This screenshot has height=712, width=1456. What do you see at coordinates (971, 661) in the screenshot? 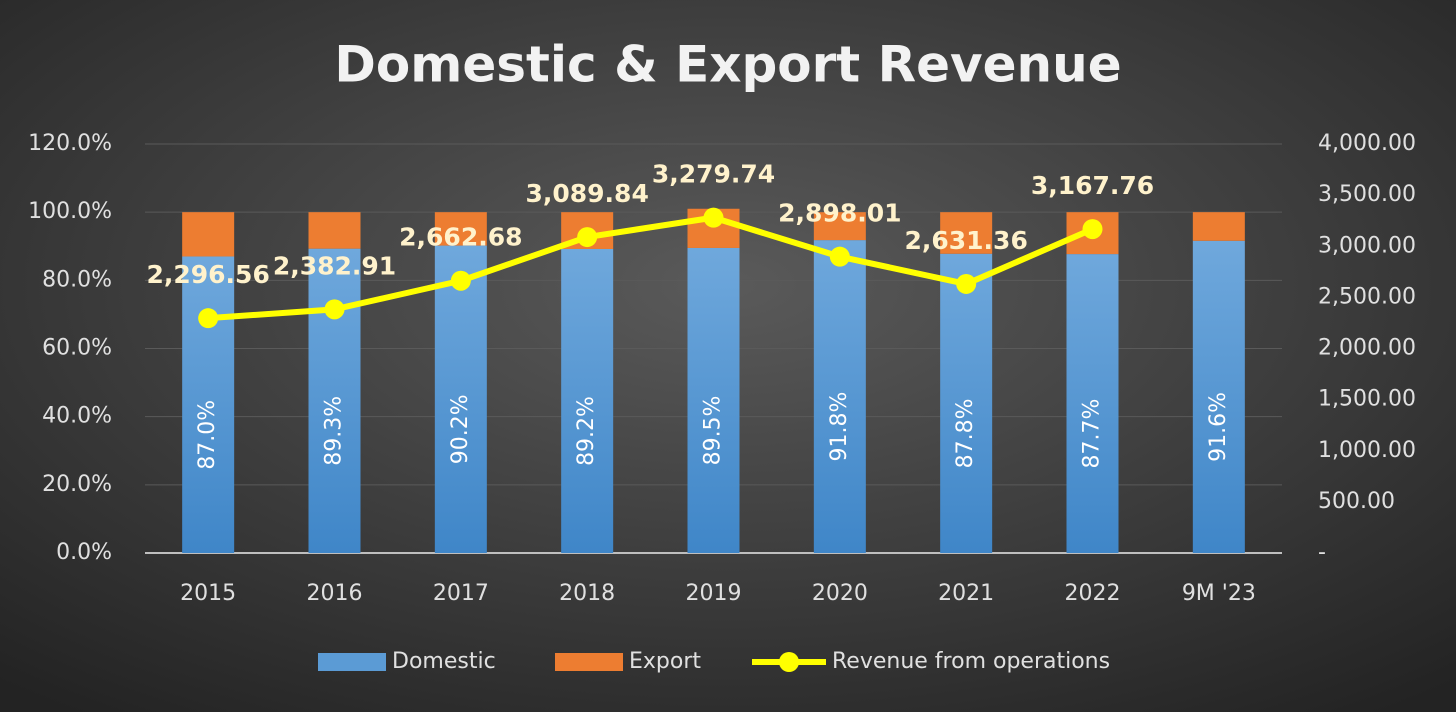
I see `legend-label: Revenue from operations` at bounding box center [971, 661].